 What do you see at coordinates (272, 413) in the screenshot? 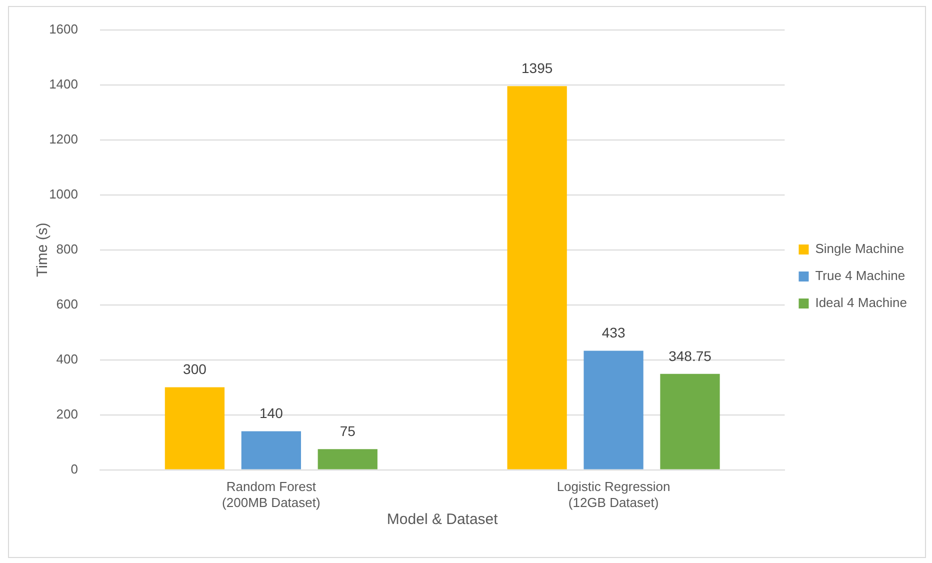
I see `data-label: 140` at bounding box center [272, 413].